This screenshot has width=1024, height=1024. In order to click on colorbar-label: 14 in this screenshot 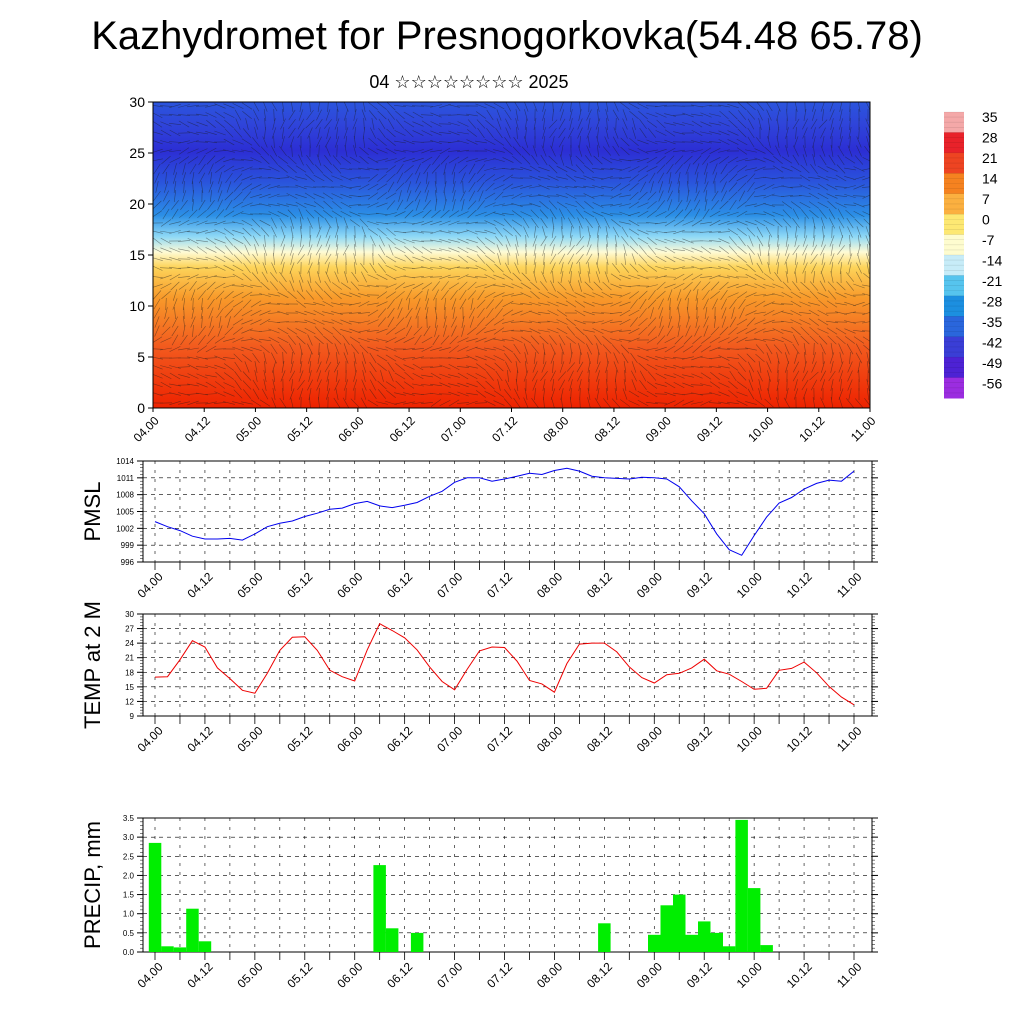, I will do `click(990, 179)`.